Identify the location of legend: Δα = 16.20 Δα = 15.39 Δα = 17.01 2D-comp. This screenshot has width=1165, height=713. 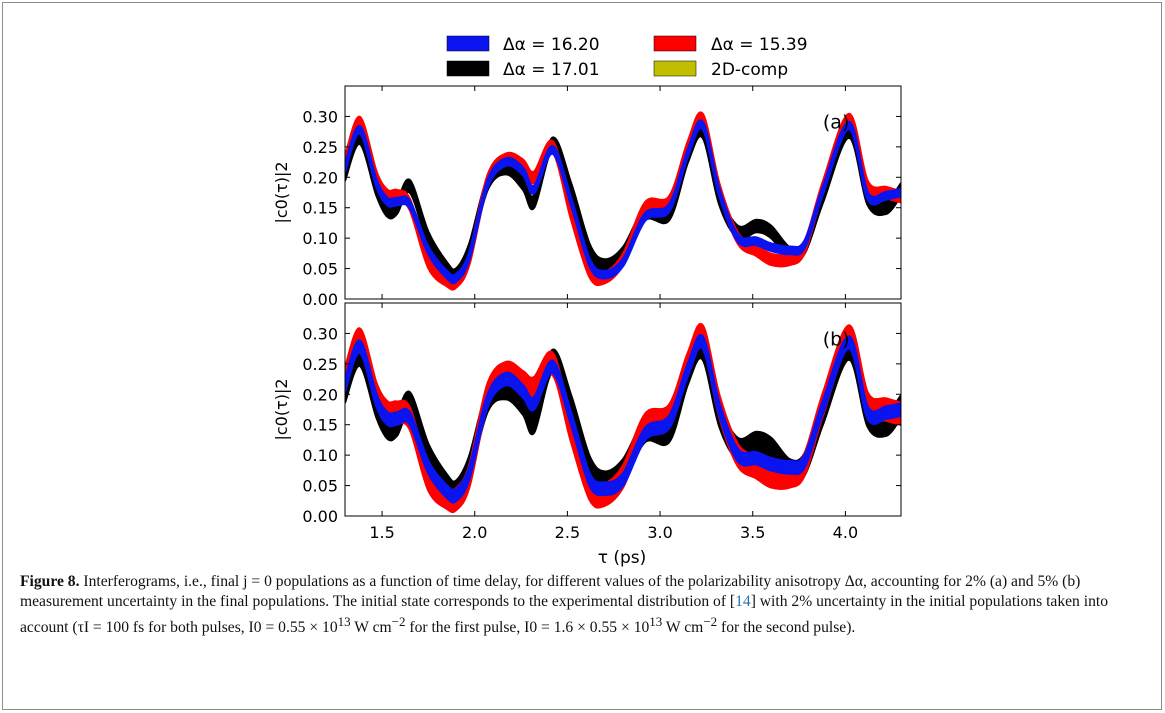
(627, 57).